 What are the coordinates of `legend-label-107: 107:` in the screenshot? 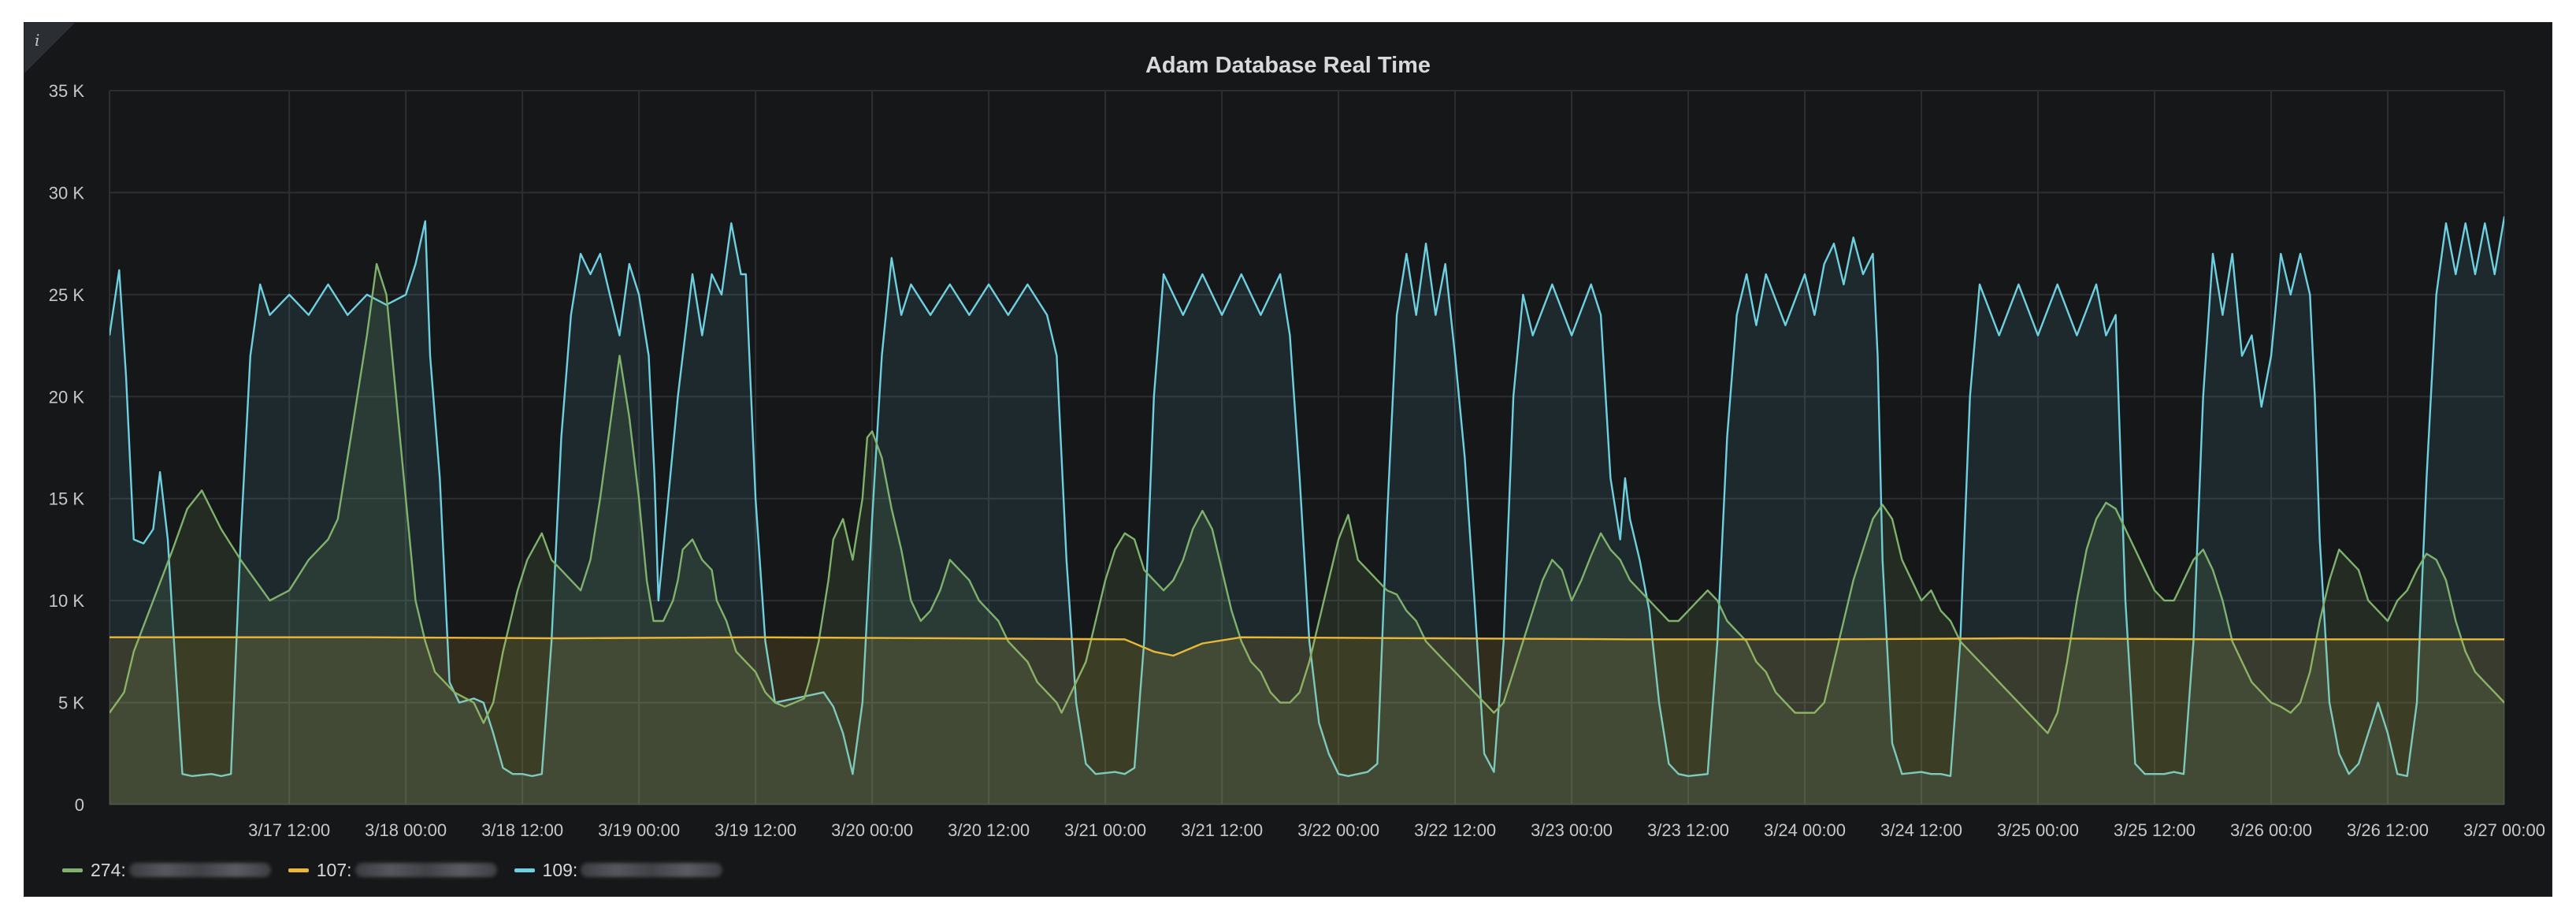 It's located at (334, 869).